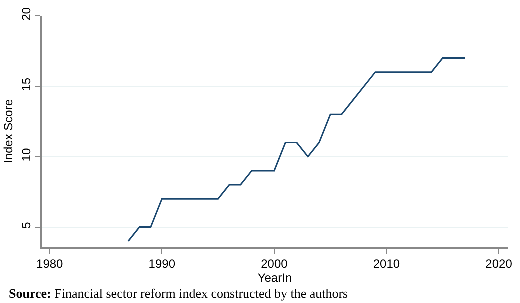 This screenshot has height=303, width=520. Describe the element at coordinates (26, 85) in the screenshot. I see `y-tick-label: 15` at that location.